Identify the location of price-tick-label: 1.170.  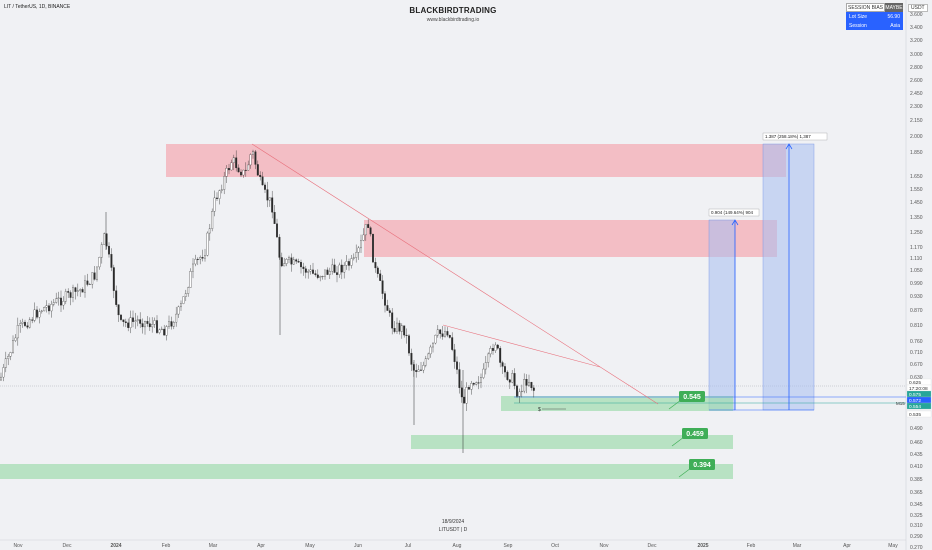
(916, 248).